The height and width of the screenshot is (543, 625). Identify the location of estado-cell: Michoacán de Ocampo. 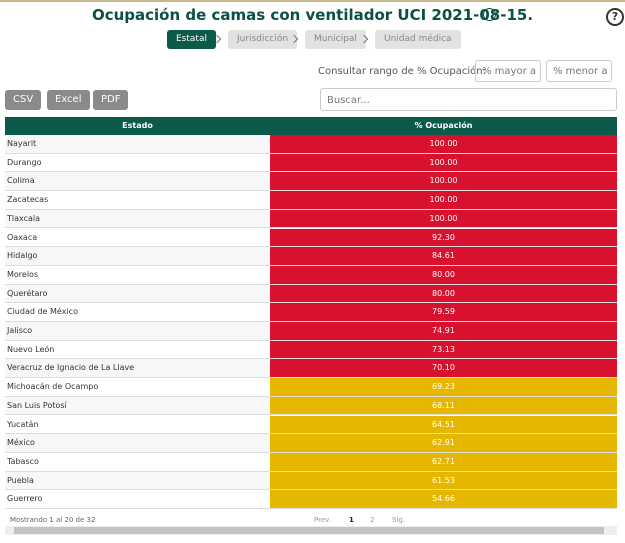
(53, 387).